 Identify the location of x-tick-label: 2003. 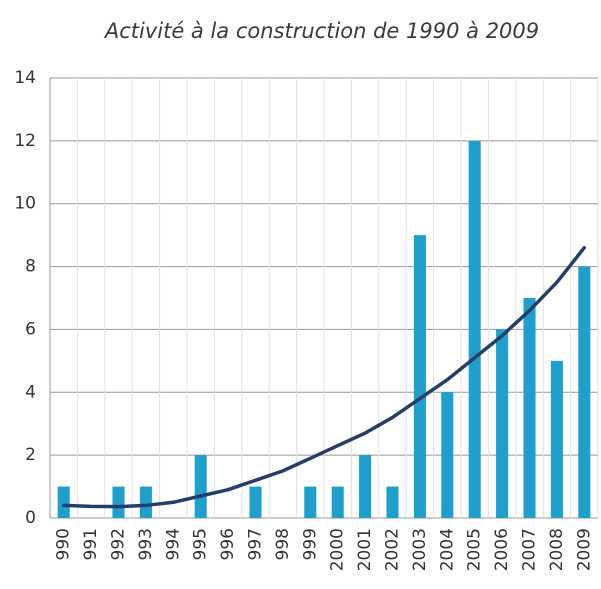
(420, 549).